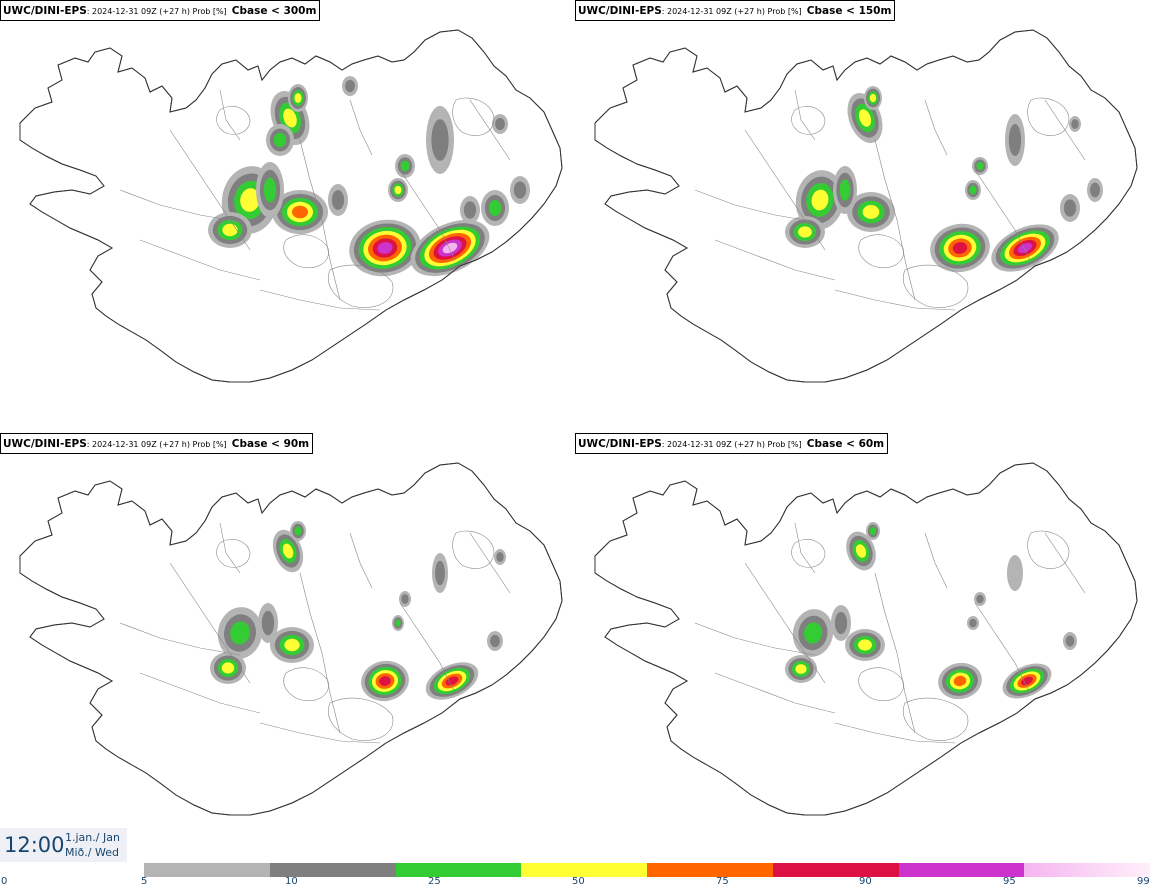  What do you see at coordinates (4, 881) in the screenshot?
I see `colorbar-tick-label: 0` at bounding box center [4, 881].